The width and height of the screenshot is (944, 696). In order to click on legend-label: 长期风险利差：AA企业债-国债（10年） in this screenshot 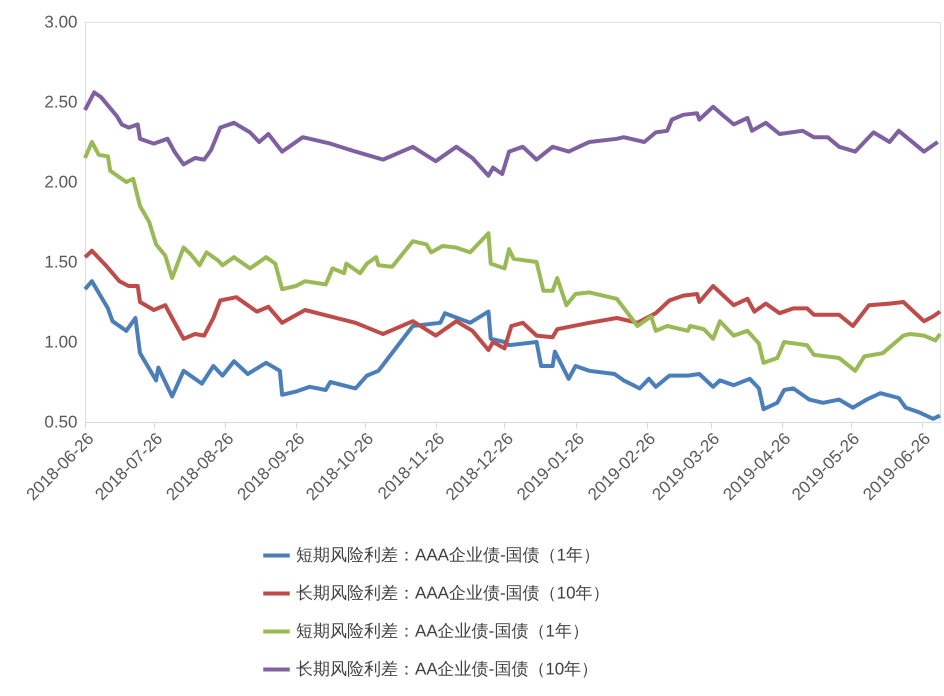, I will do `click(447, 669)`.